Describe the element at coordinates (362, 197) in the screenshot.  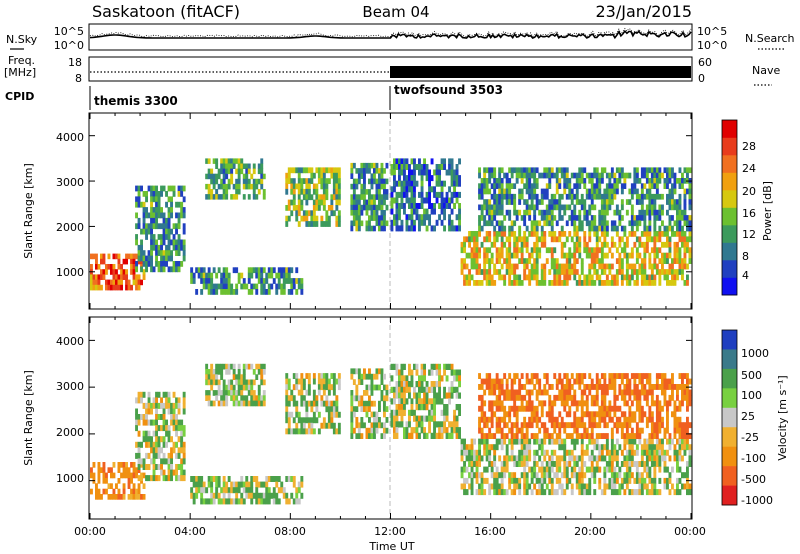
I see `power-cell-pre-midnight` at that location.